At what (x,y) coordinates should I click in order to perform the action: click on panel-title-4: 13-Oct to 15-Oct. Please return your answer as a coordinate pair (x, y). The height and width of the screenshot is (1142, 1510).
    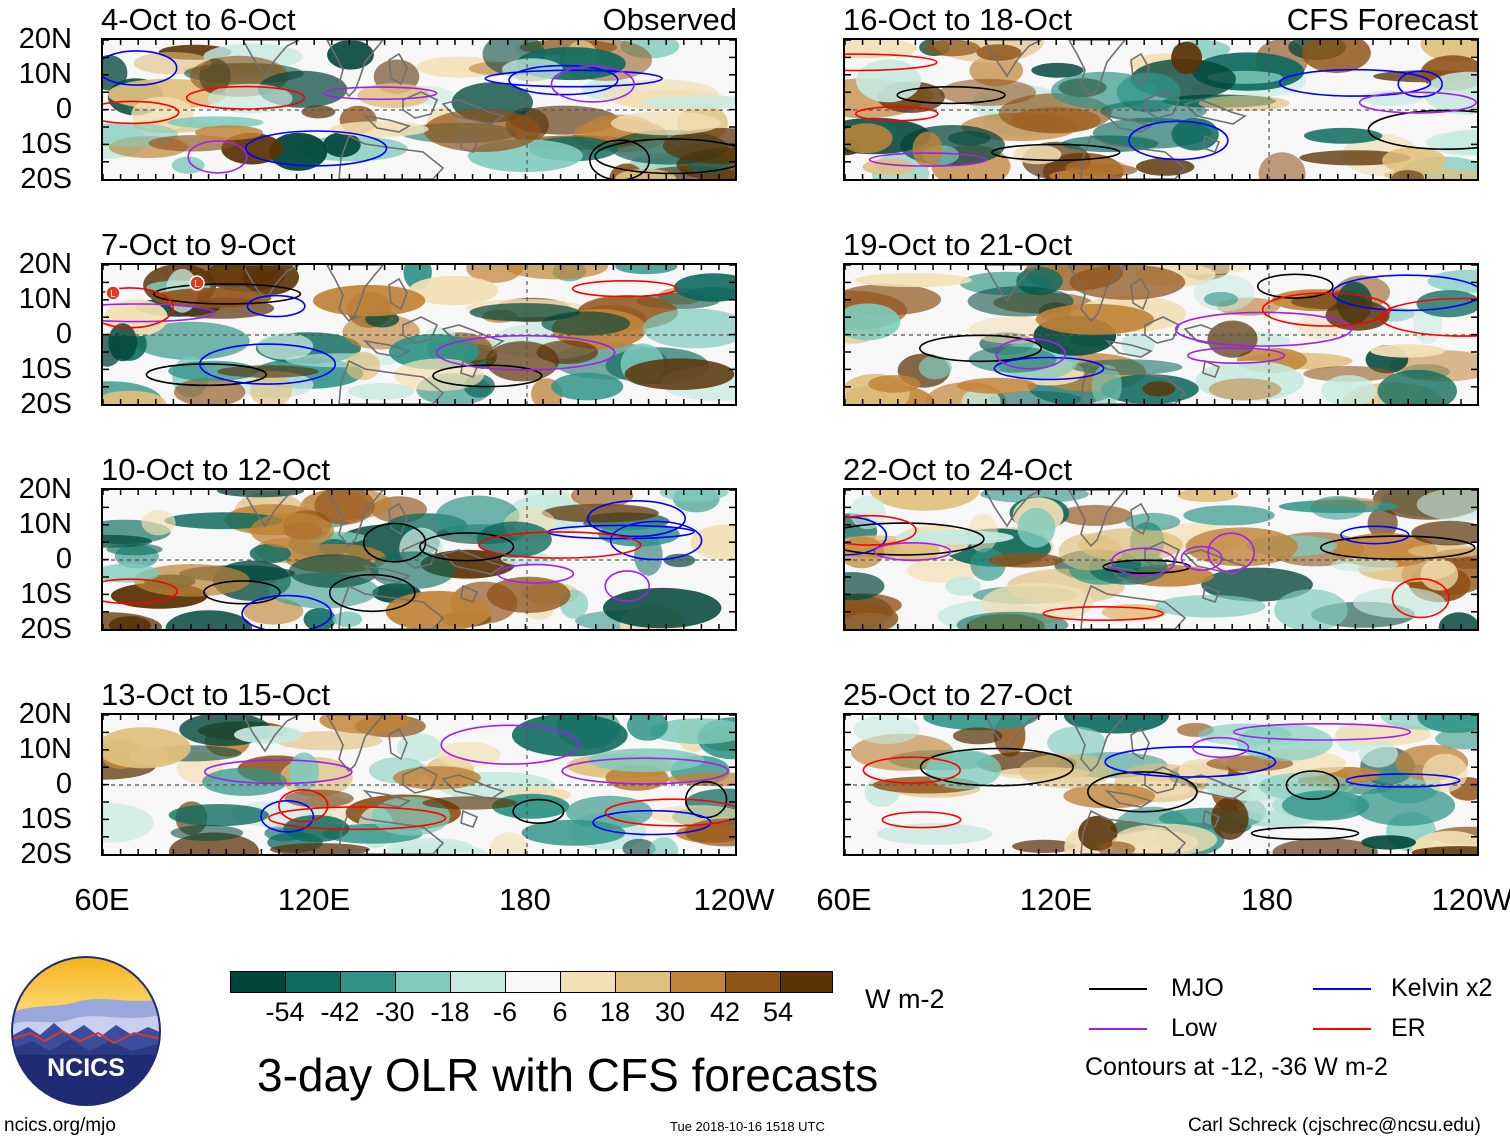
    Looking at the image, I should click on (216, 694).